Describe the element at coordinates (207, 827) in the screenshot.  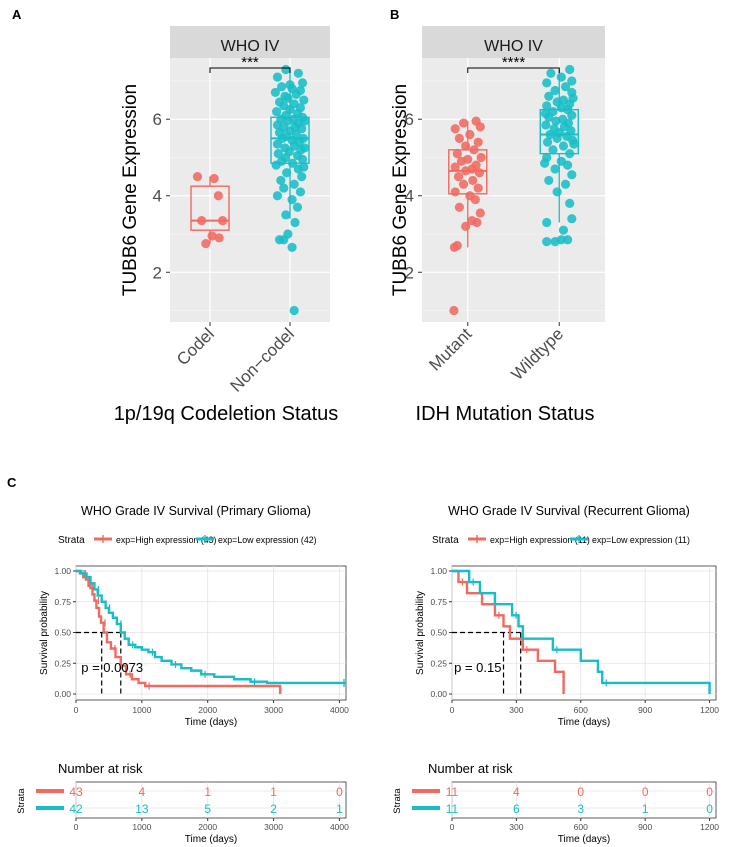
I see `risk-x-tick-label: 2000` at that location.